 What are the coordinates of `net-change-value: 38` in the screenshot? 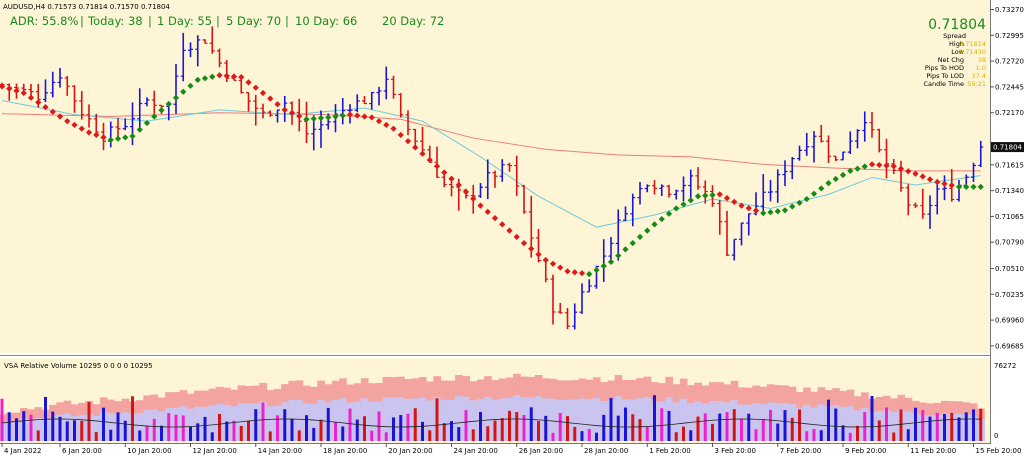 It's located at (982, 60).